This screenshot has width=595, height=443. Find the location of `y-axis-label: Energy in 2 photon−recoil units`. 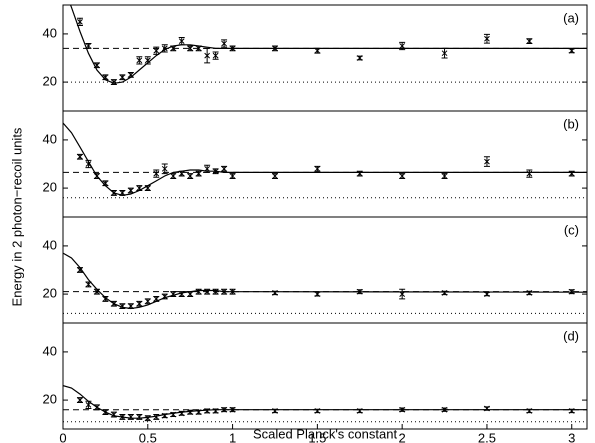

y-axis-label: Energy in 2 photon−recoil units is located at coordinates (16, 216).